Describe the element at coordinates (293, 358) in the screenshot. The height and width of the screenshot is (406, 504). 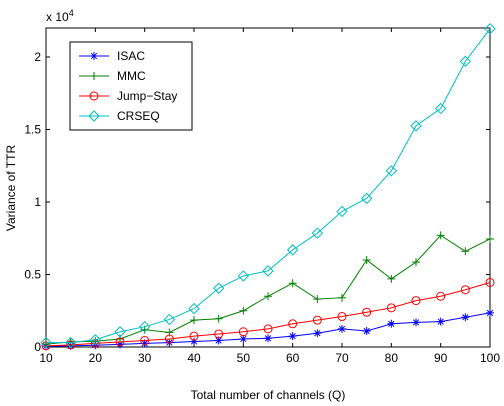
I see `x-tick-label: 60` at that location.